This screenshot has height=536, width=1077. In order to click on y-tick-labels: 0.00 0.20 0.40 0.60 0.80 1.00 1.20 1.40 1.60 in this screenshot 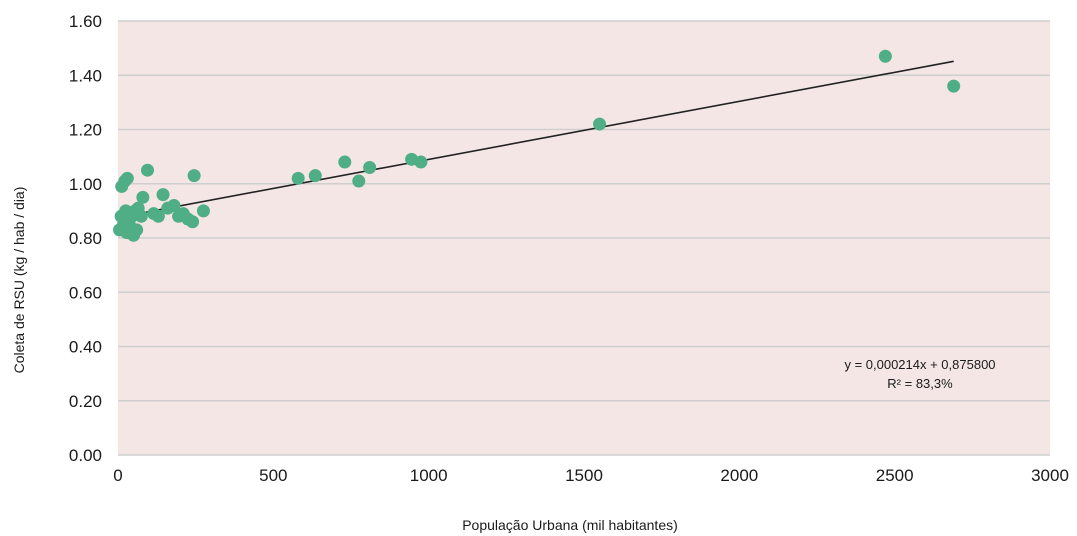, I will do `click(85, 238)`.